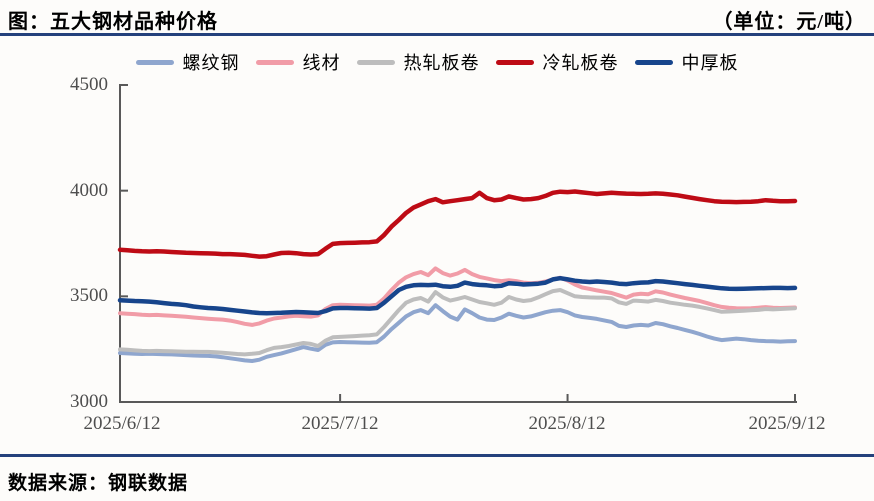 The width and height of the screenshot is (874, 501). What do you see at coordinates (580, 63) in the screenshot?
I see `legend-label: 冷轧板卷` at bounding box center [580, 63].